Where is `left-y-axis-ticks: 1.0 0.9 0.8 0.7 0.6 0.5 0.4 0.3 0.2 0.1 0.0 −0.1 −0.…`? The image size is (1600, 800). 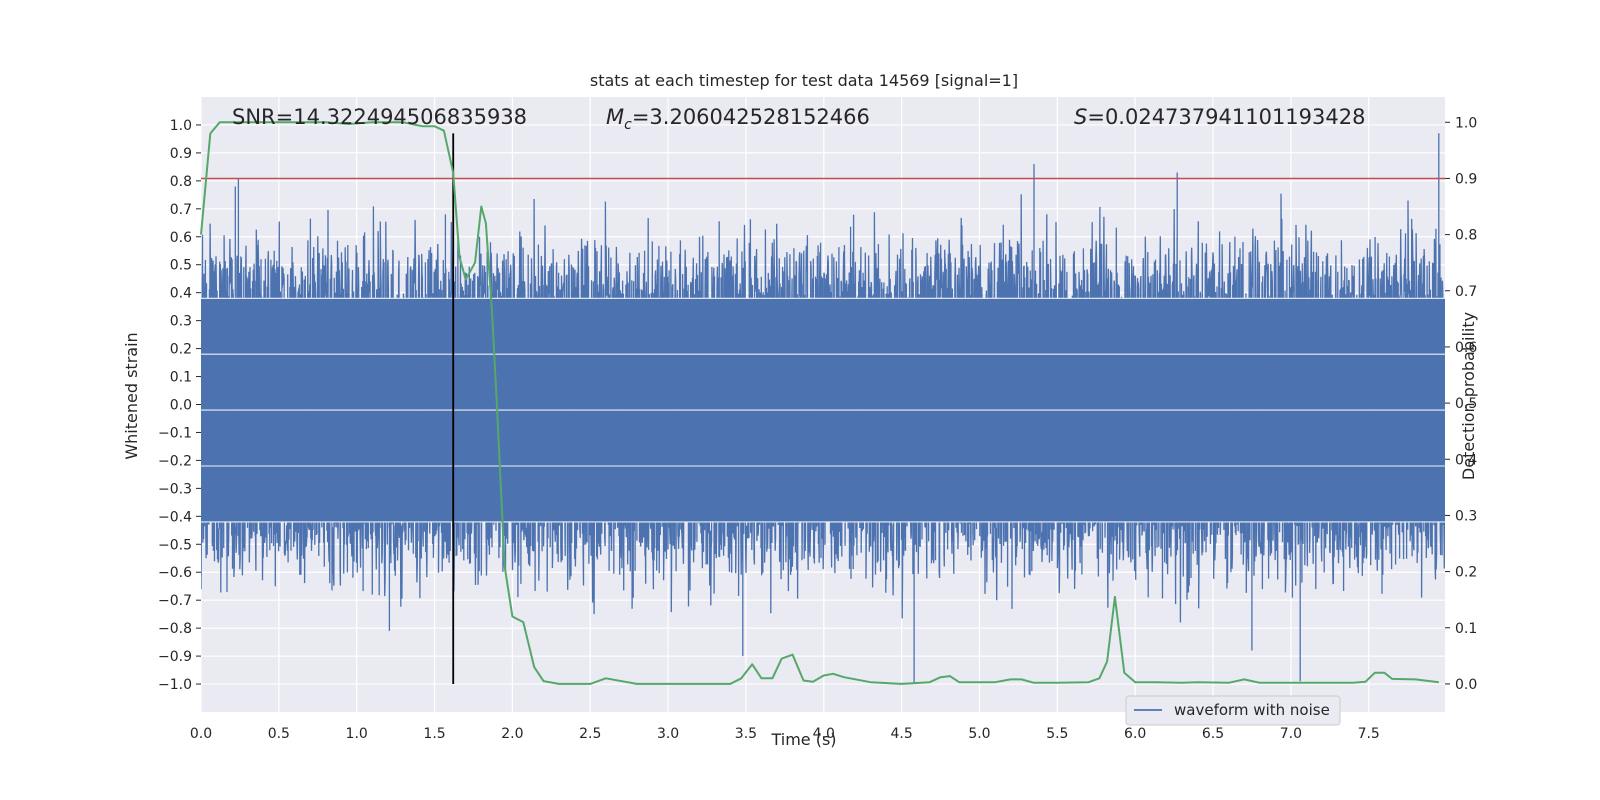
left-y-axis-ticks: 1.0 0.9 0.8 0.7 0.6 0.5 0.4 0.3 0.2 0.1 0.0 −0.1 −0.… is located at coordinates (179, 405).